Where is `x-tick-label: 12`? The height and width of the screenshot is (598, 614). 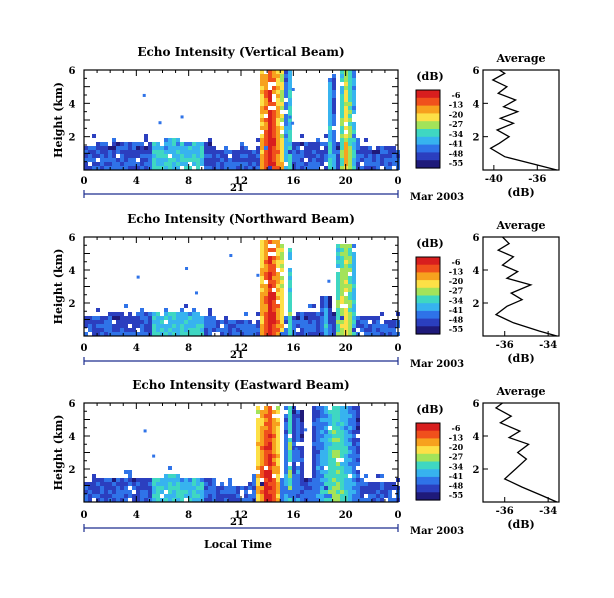 x-tick-label: 12 is located at coordinates (241, 348).